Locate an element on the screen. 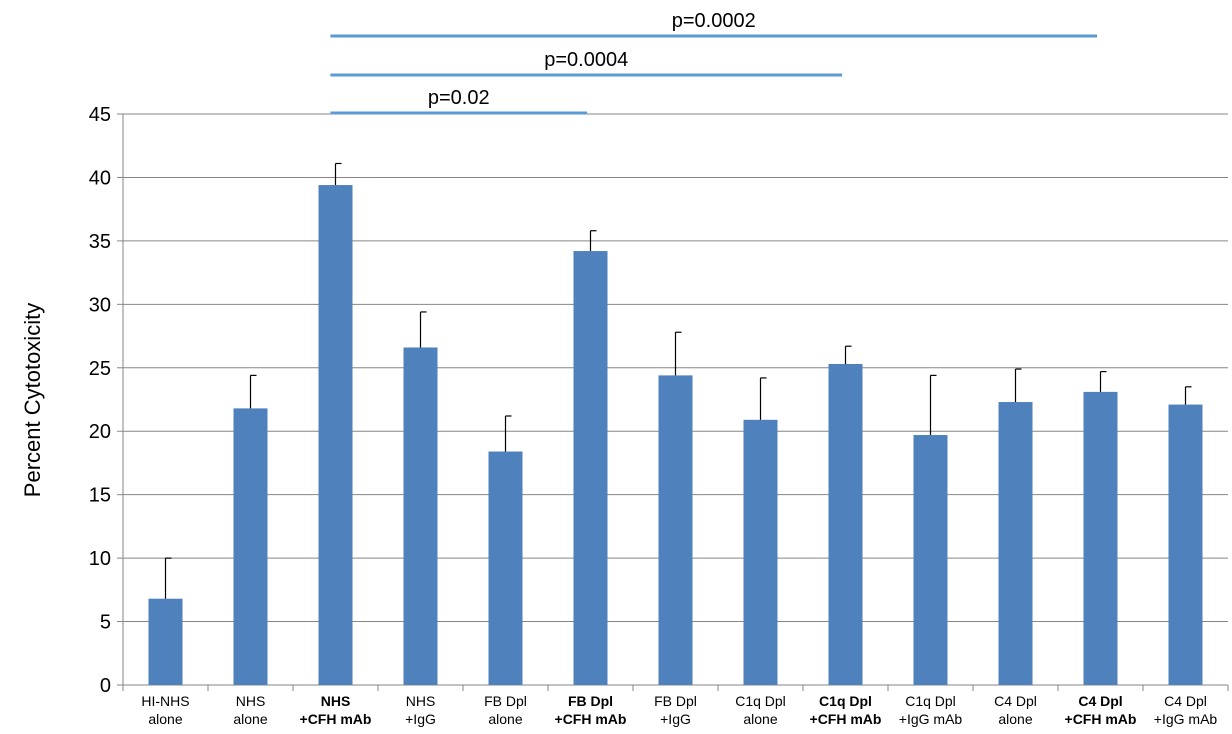 This screenshot has height=734, width=1232. y-axis-label: Percent Cytotoxicity is located at coordinates (32, 400).